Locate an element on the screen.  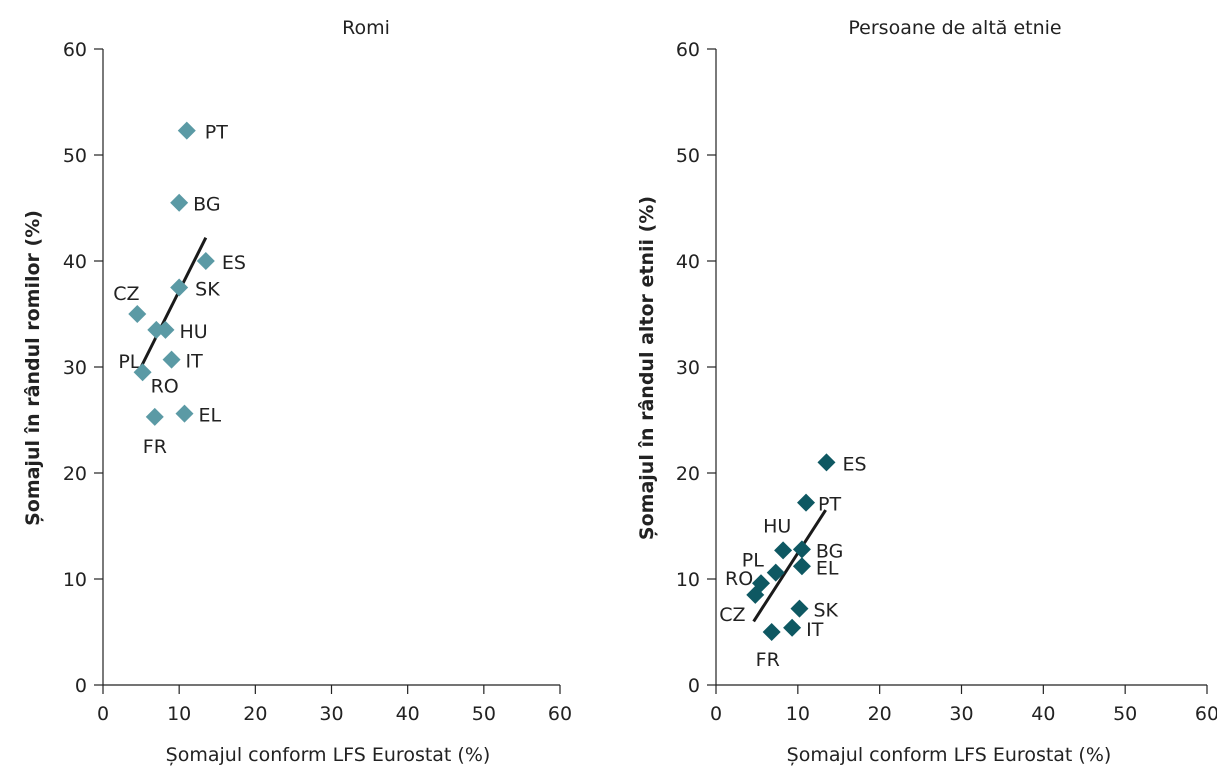
data-point-ro is located at coordinates (142, 372).